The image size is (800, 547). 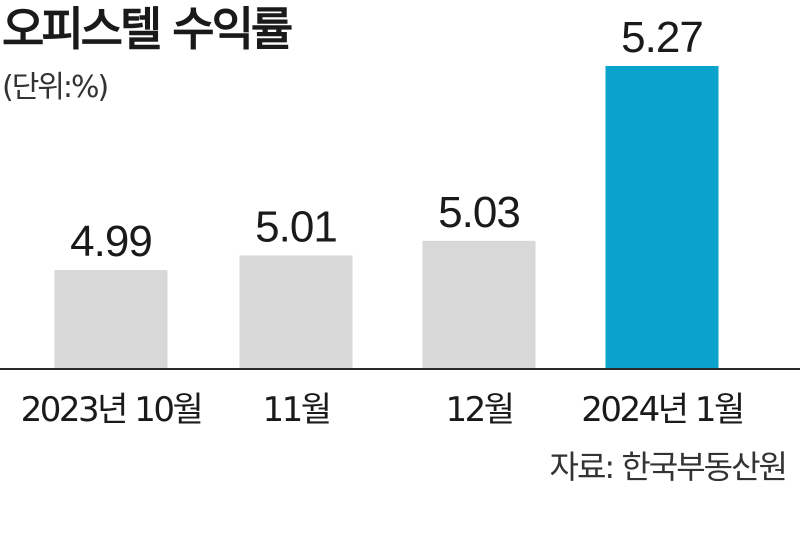 I want to click on value-label-4: 5.27, so click(x=662, y=37).